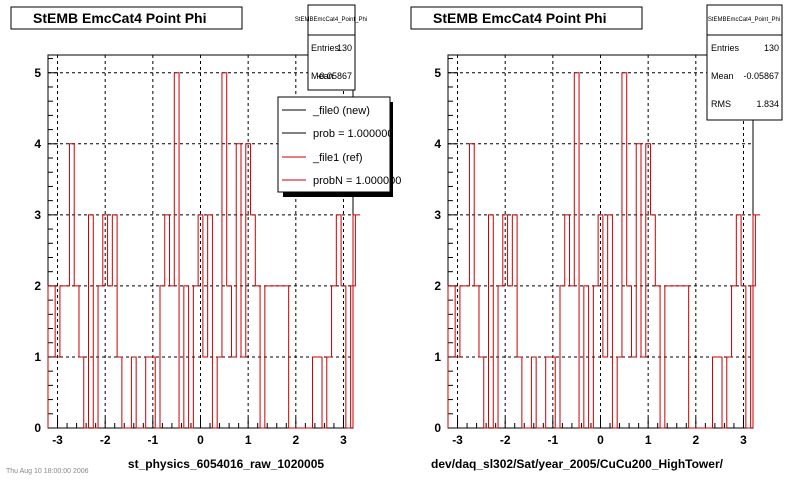  What do you see at coordinates (767, 104) in the screenshot?
I see `right-stats-rms-value: 1.834` at bounding box center [767, 104].